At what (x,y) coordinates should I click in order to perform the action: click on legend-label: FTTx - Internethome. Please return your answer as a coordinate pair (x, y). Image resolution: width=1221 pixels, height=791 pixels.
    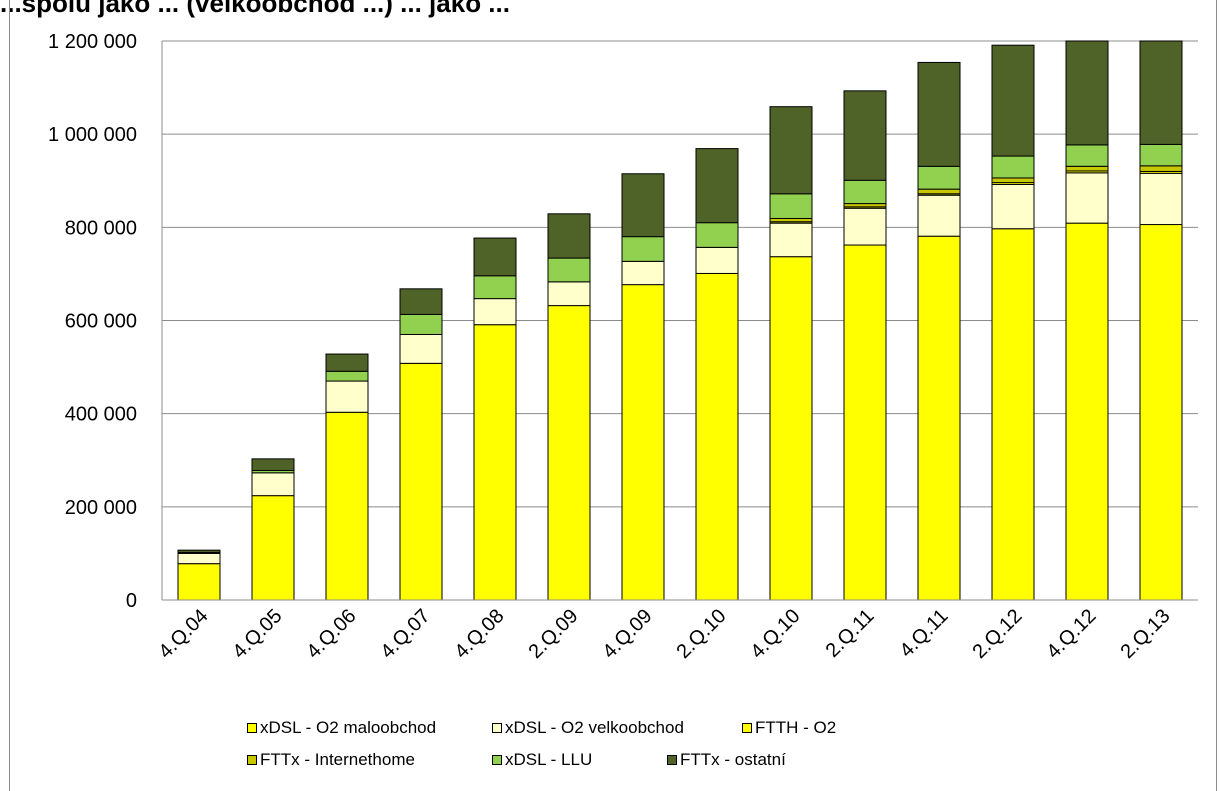
    Looking at the image, I should click on (337, 759).